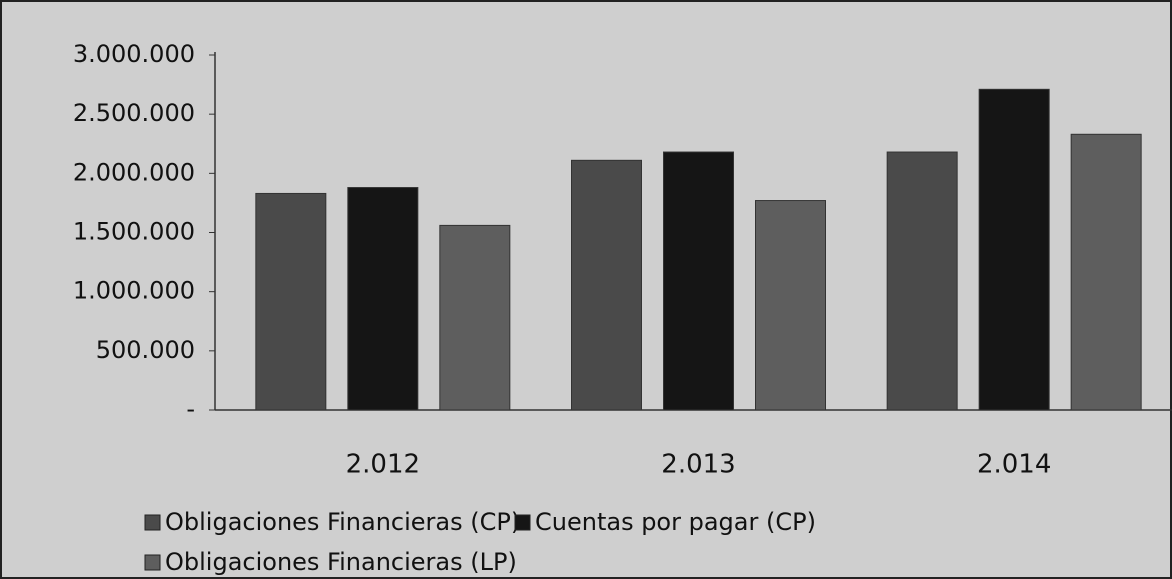 This screenshot has height=579, width=1172. Describe the element at coordinates (134, 54) in the screenshot. I see `y-tick-label: 3.000.000` at that location.